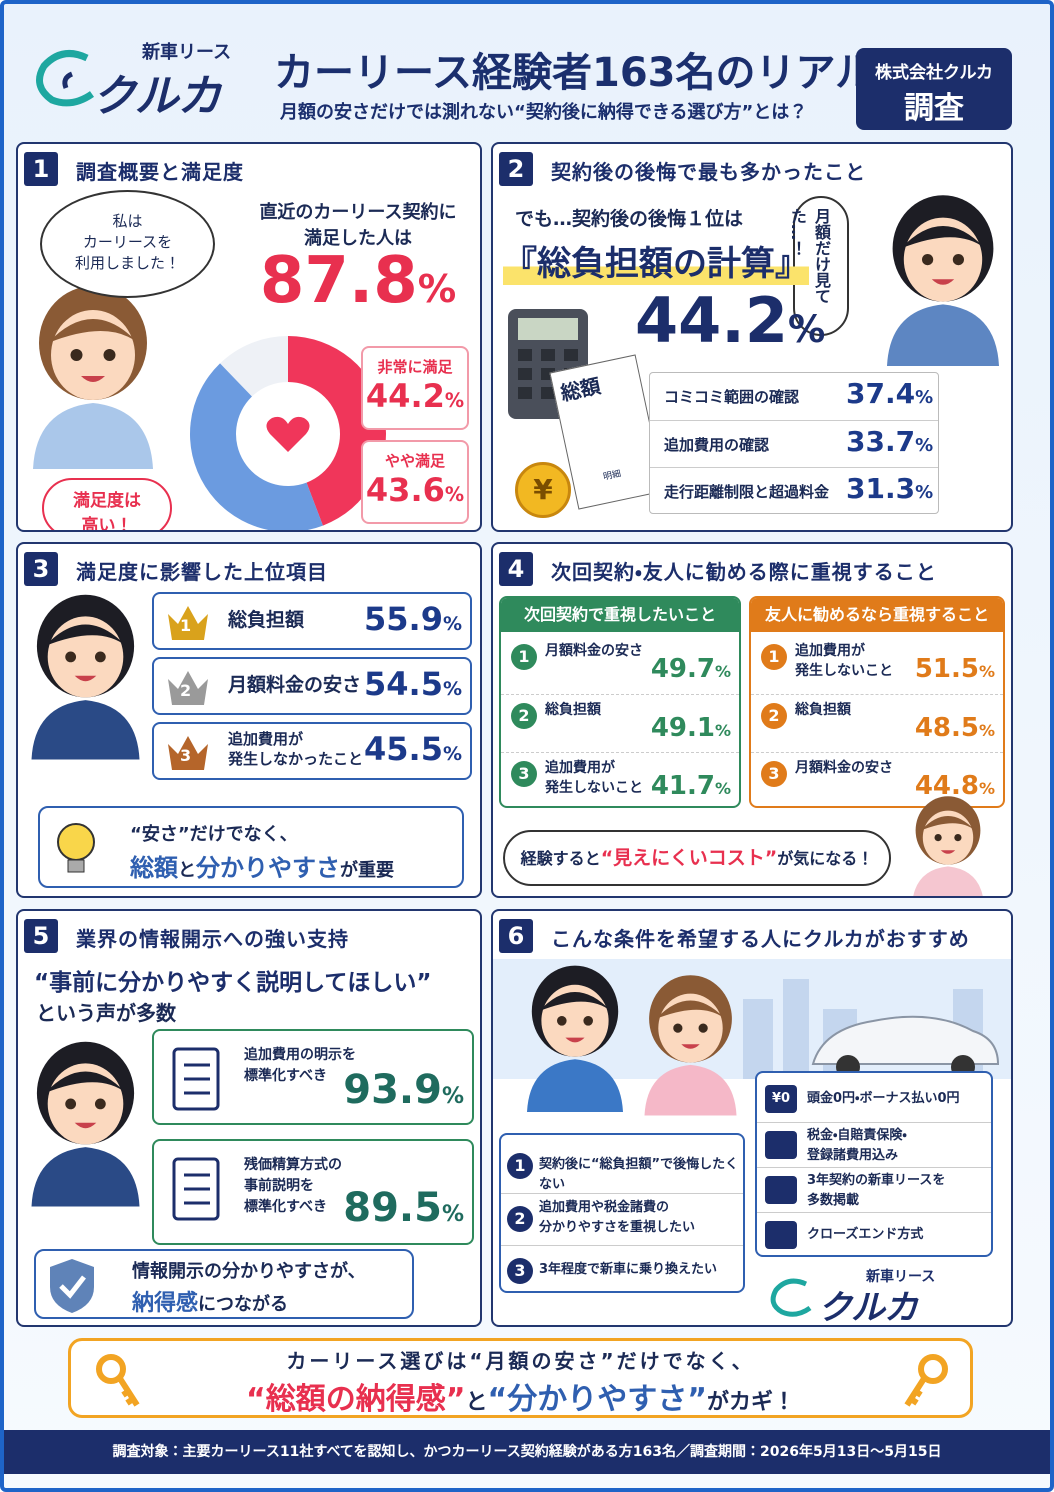 The height and width of the screenshot is (1492, 1054). I want to click on item-row: コミコミ範囲の確認 37.4%, so click(794, 396).